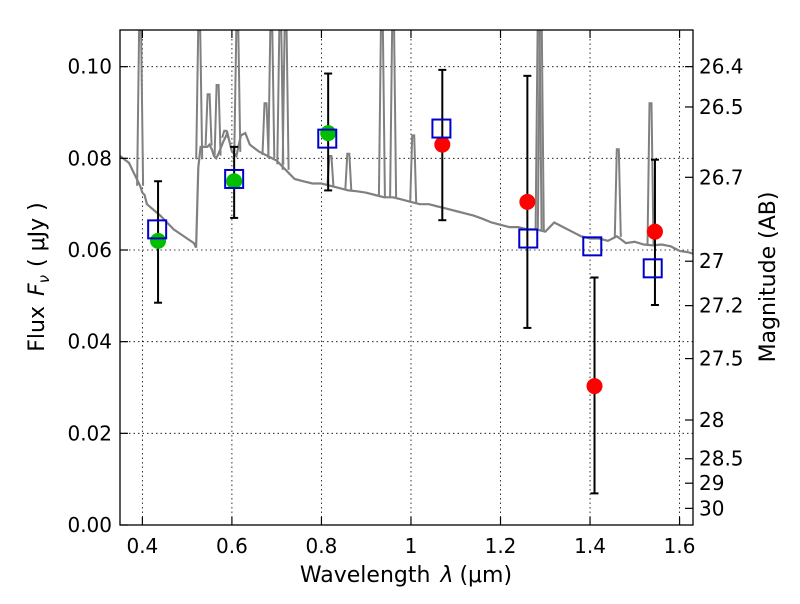 This screenshot has height=604, width=800. I want to click on x-tick-label: 0.6, so click(232, 546).